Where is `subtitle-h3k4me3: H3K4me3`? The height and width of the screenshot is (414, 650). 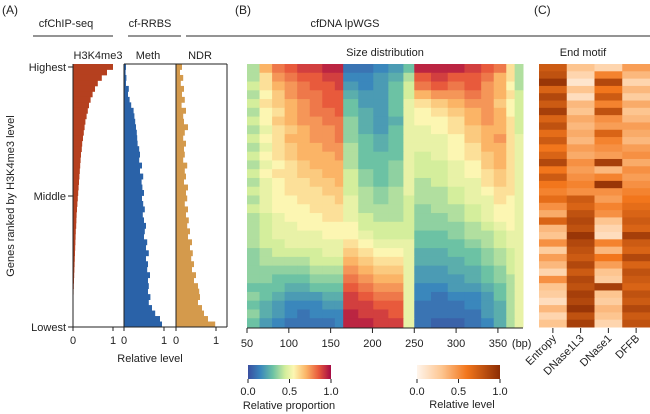 subtitle-h3k4me3: H3K4me3 is located at coordinates (98, 56).